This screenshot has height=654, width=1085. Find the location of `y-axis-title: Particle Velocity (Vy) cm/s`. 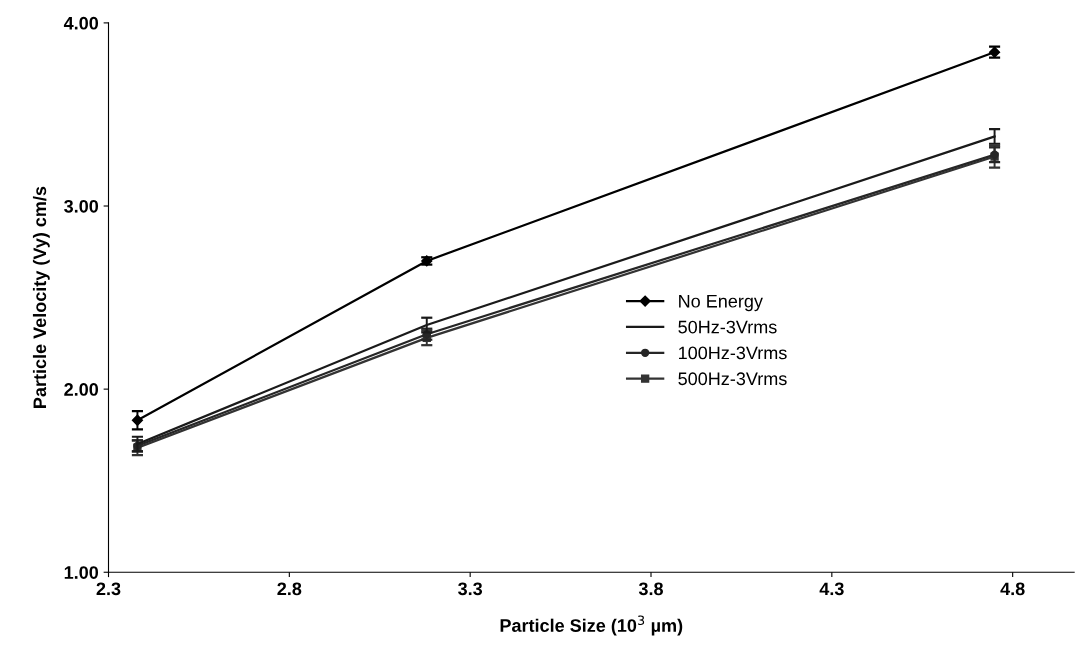

y-axis-title: Particle Velocity (Vy) cm/s is located at coordinates (41, 297).